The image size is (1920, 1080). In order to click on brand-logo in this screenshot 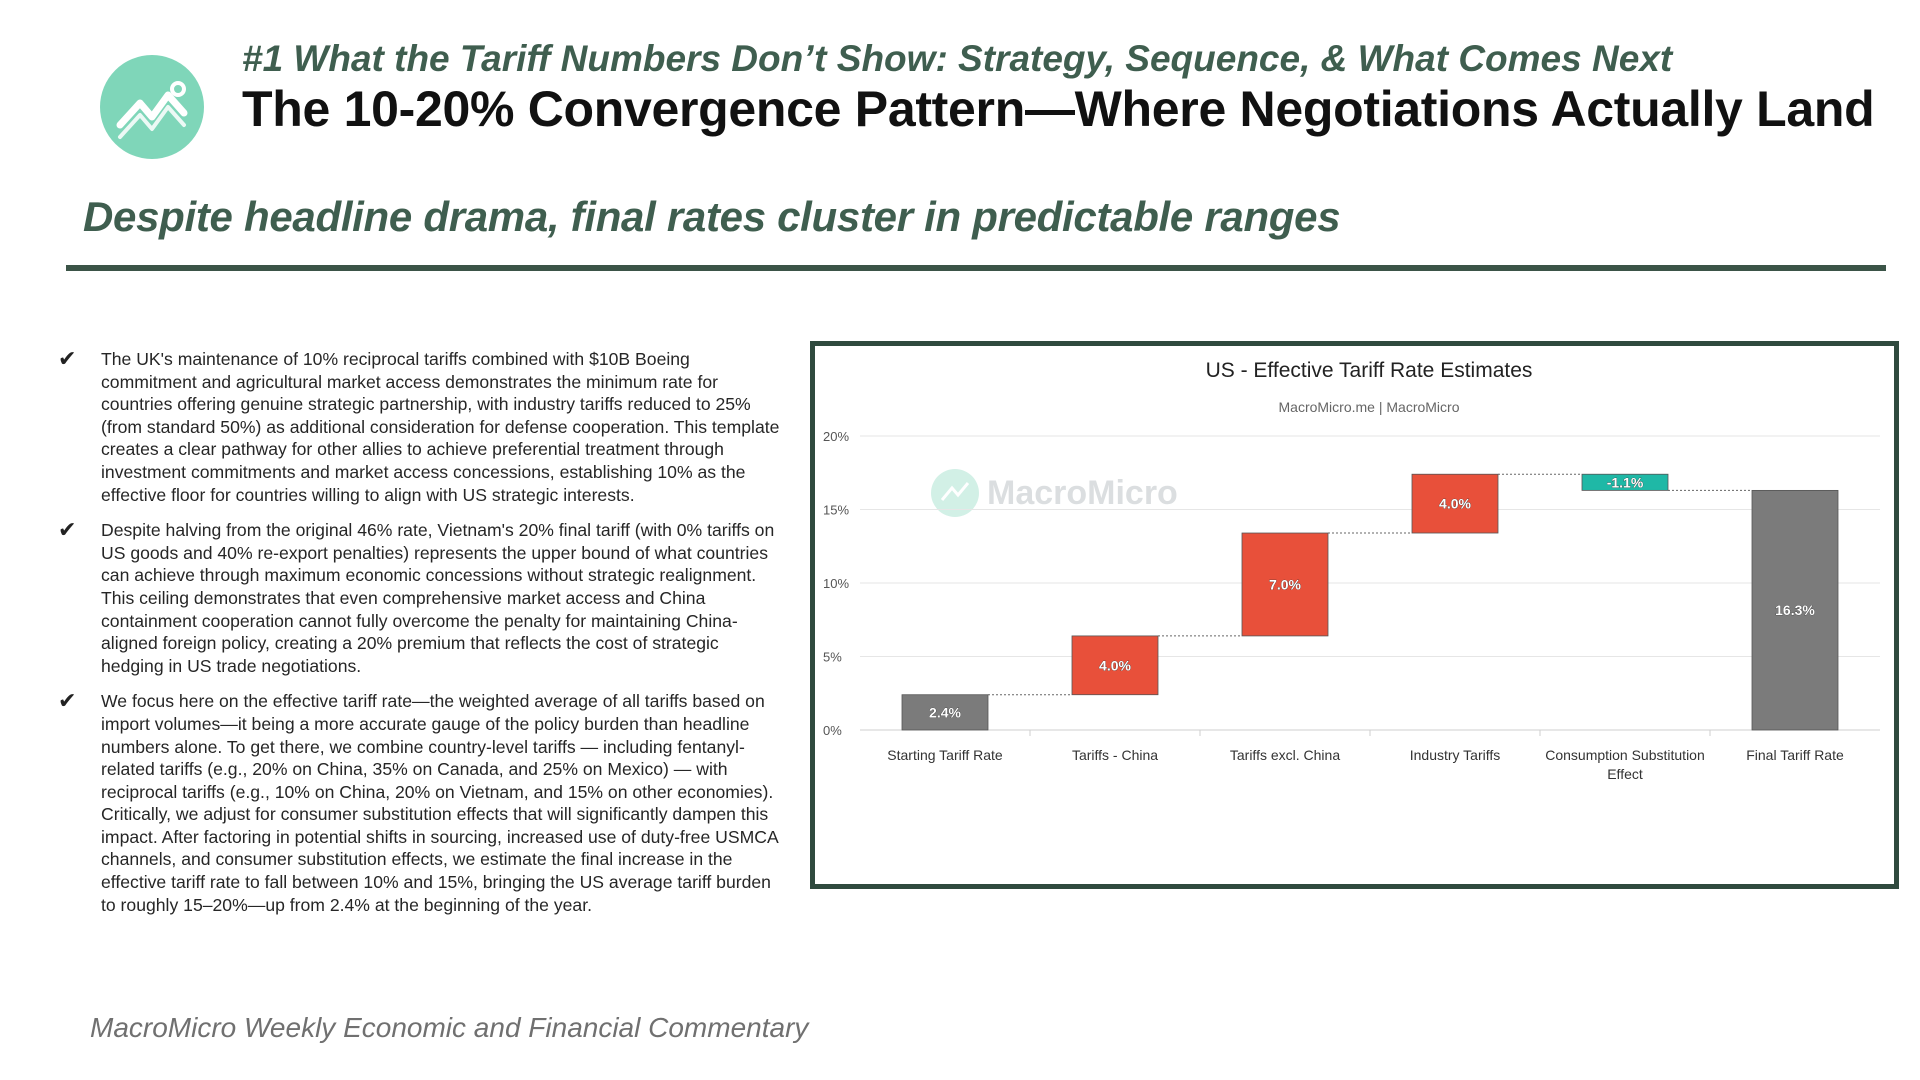, I will do `click(152, 107)`.